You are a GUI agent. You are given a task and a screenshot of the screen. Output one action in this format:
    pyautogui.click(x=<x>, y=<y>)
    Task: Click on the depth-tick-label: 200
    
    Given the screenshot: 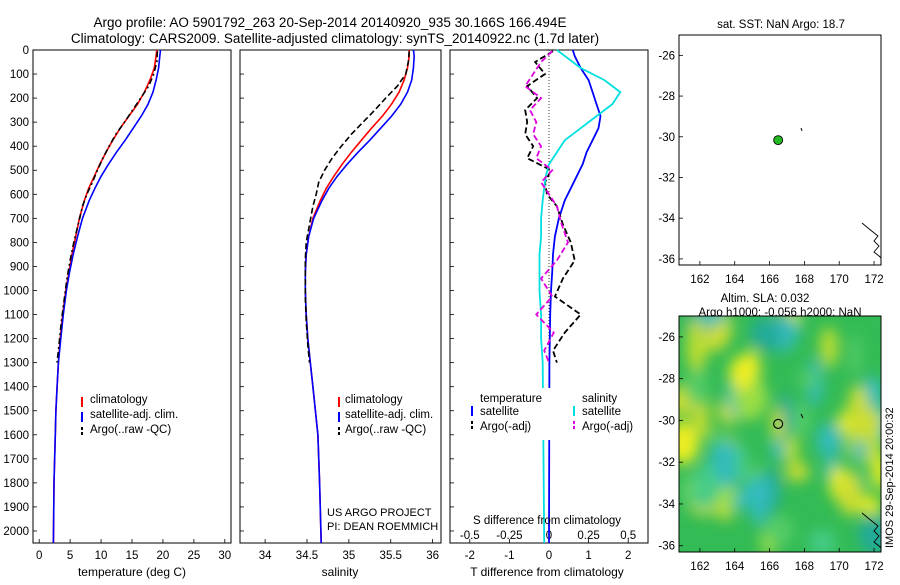 What is the action you would take?
    pyautogui.click(x=19, y=99)
    